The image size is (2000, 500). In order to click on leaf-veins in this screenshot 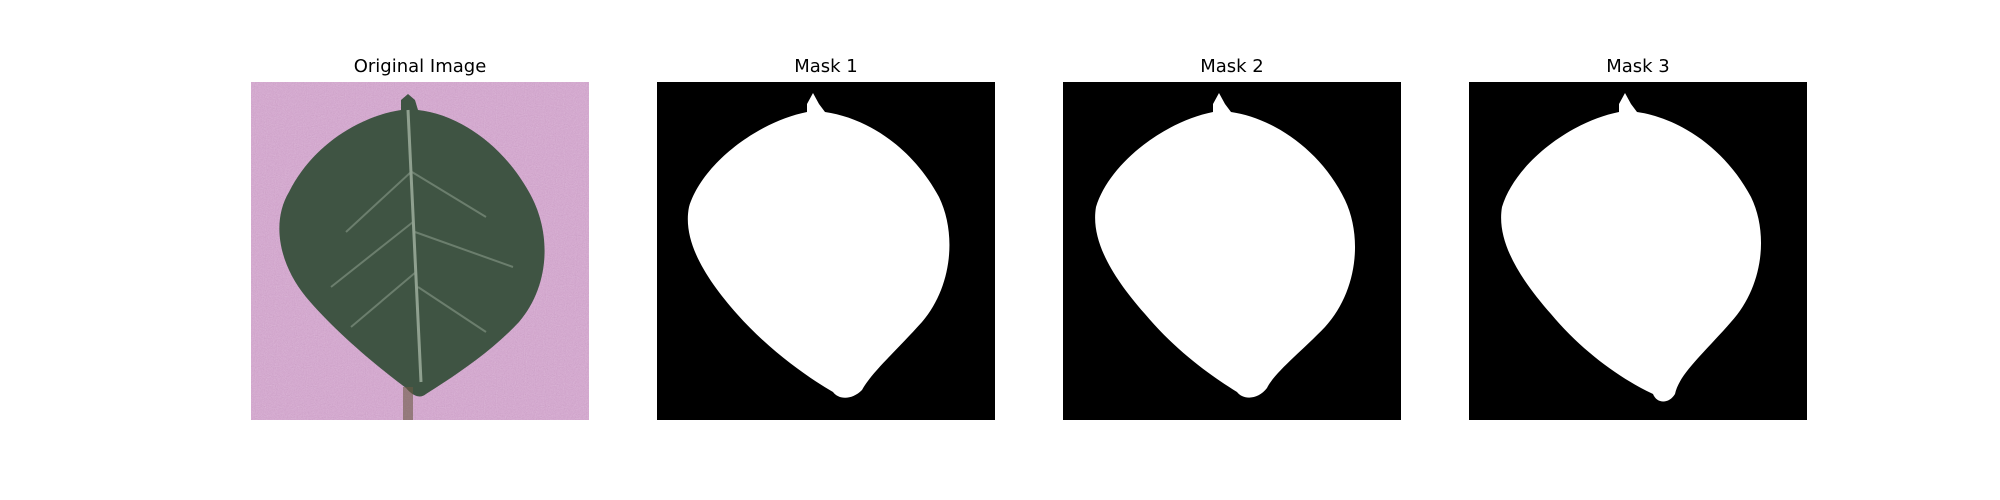, I will do `click(422, 252)`.